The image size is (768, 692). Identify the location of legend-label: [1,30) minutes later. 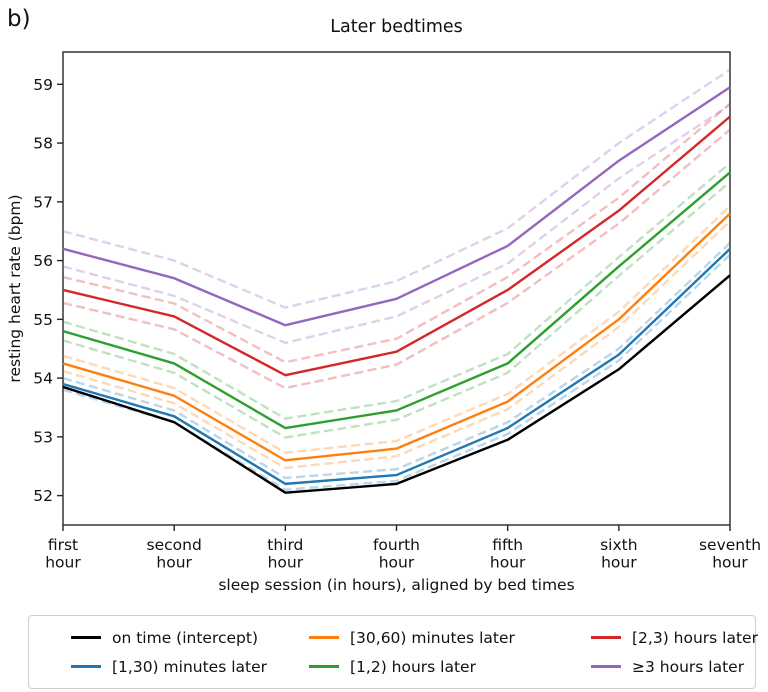
(189, 666).